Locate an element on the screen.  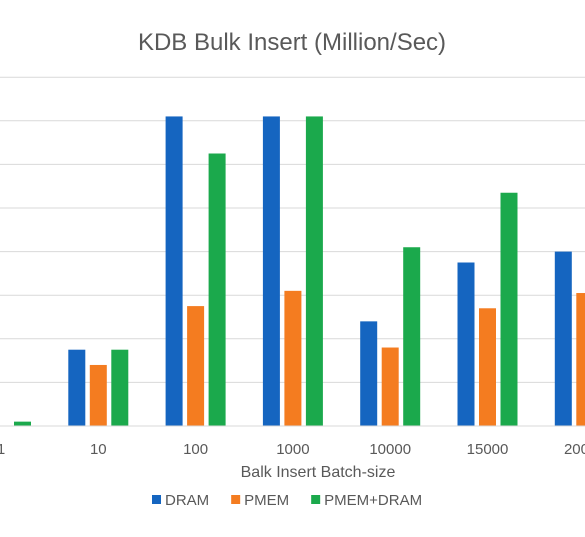
x-tick-label: 1000 is located at coordinates (292, 449).